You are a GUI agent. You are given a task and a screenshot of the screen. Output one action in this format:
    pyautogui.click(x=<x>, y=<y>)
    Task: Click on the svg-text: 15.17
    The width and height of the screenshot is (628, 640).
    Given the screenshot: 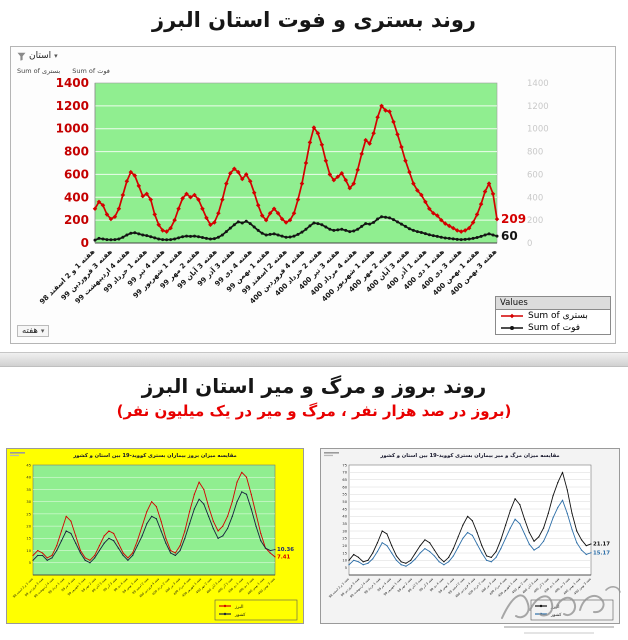 What is the action you would take?
    pyautogui.click(x=601, y=553)
    